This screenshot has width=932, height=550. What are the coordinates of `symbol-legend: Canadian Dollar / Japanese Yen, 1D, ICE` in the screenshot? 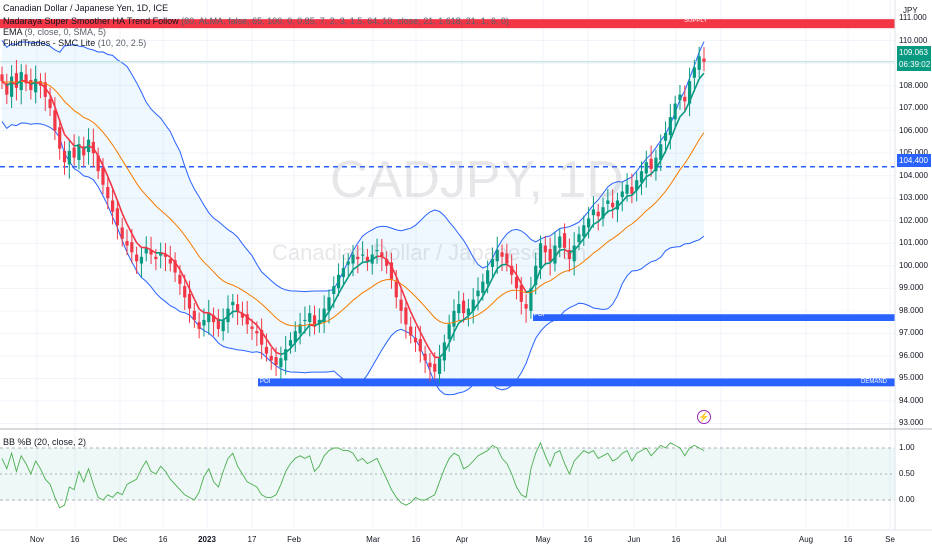 It's located at (85, 8).